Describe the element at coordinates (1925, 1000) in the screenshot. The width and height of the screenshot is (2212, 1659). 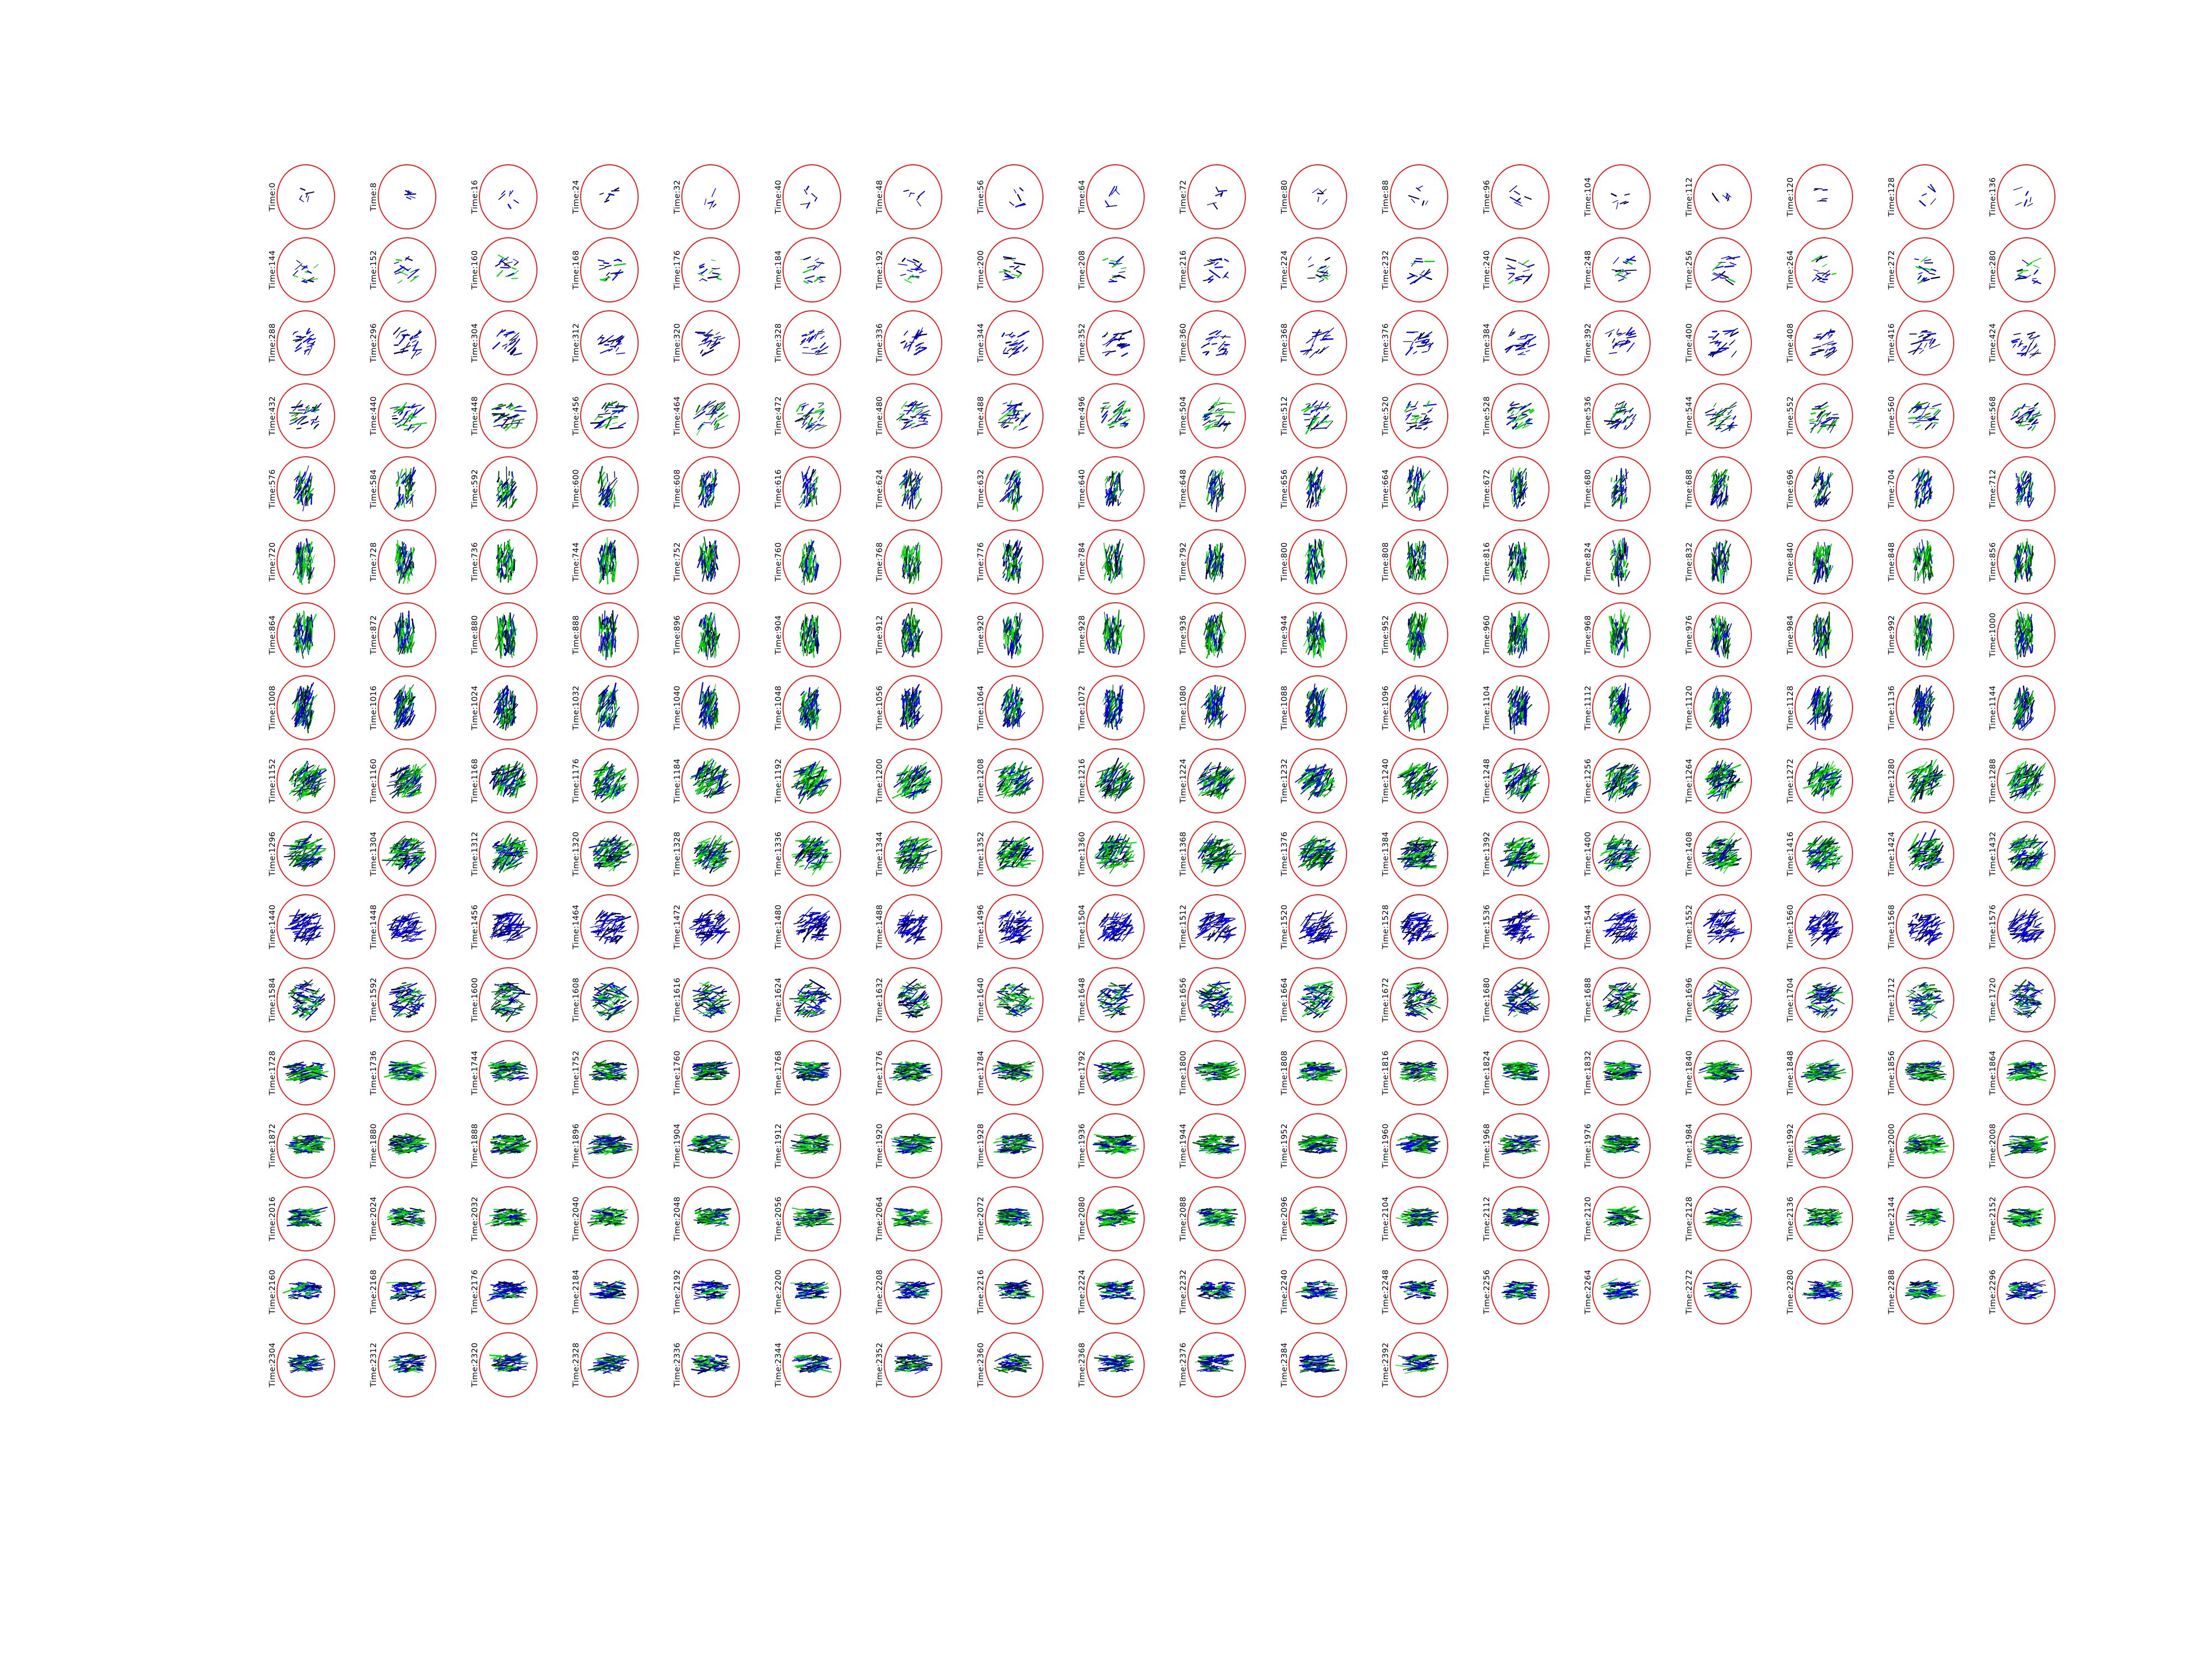
I see `time-panel: Time:1712` at that location.